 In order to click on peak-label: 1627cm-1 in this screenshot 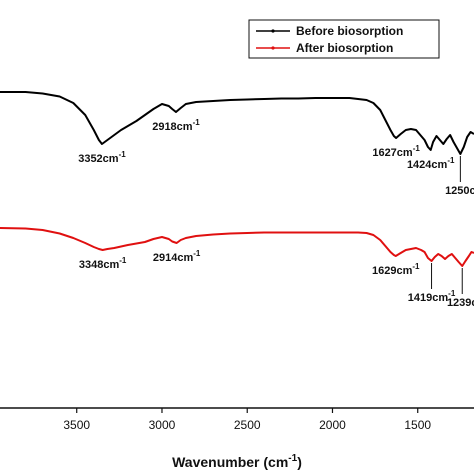, I will do `click(396, 151)`.